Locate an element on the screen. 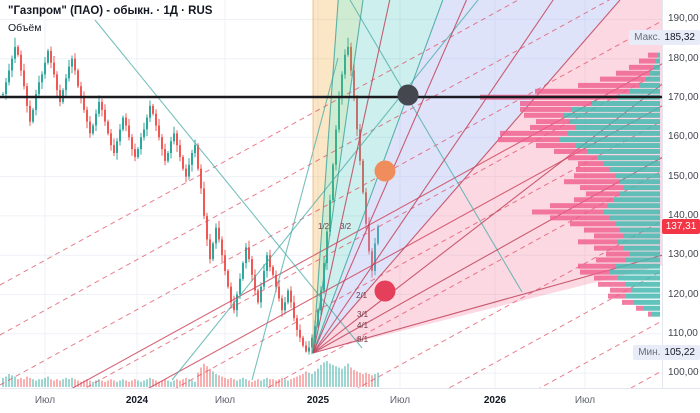 The width and height of the screenshot is (700, 413). time-tick-label: 2024 is located at coordinates (137, 400).